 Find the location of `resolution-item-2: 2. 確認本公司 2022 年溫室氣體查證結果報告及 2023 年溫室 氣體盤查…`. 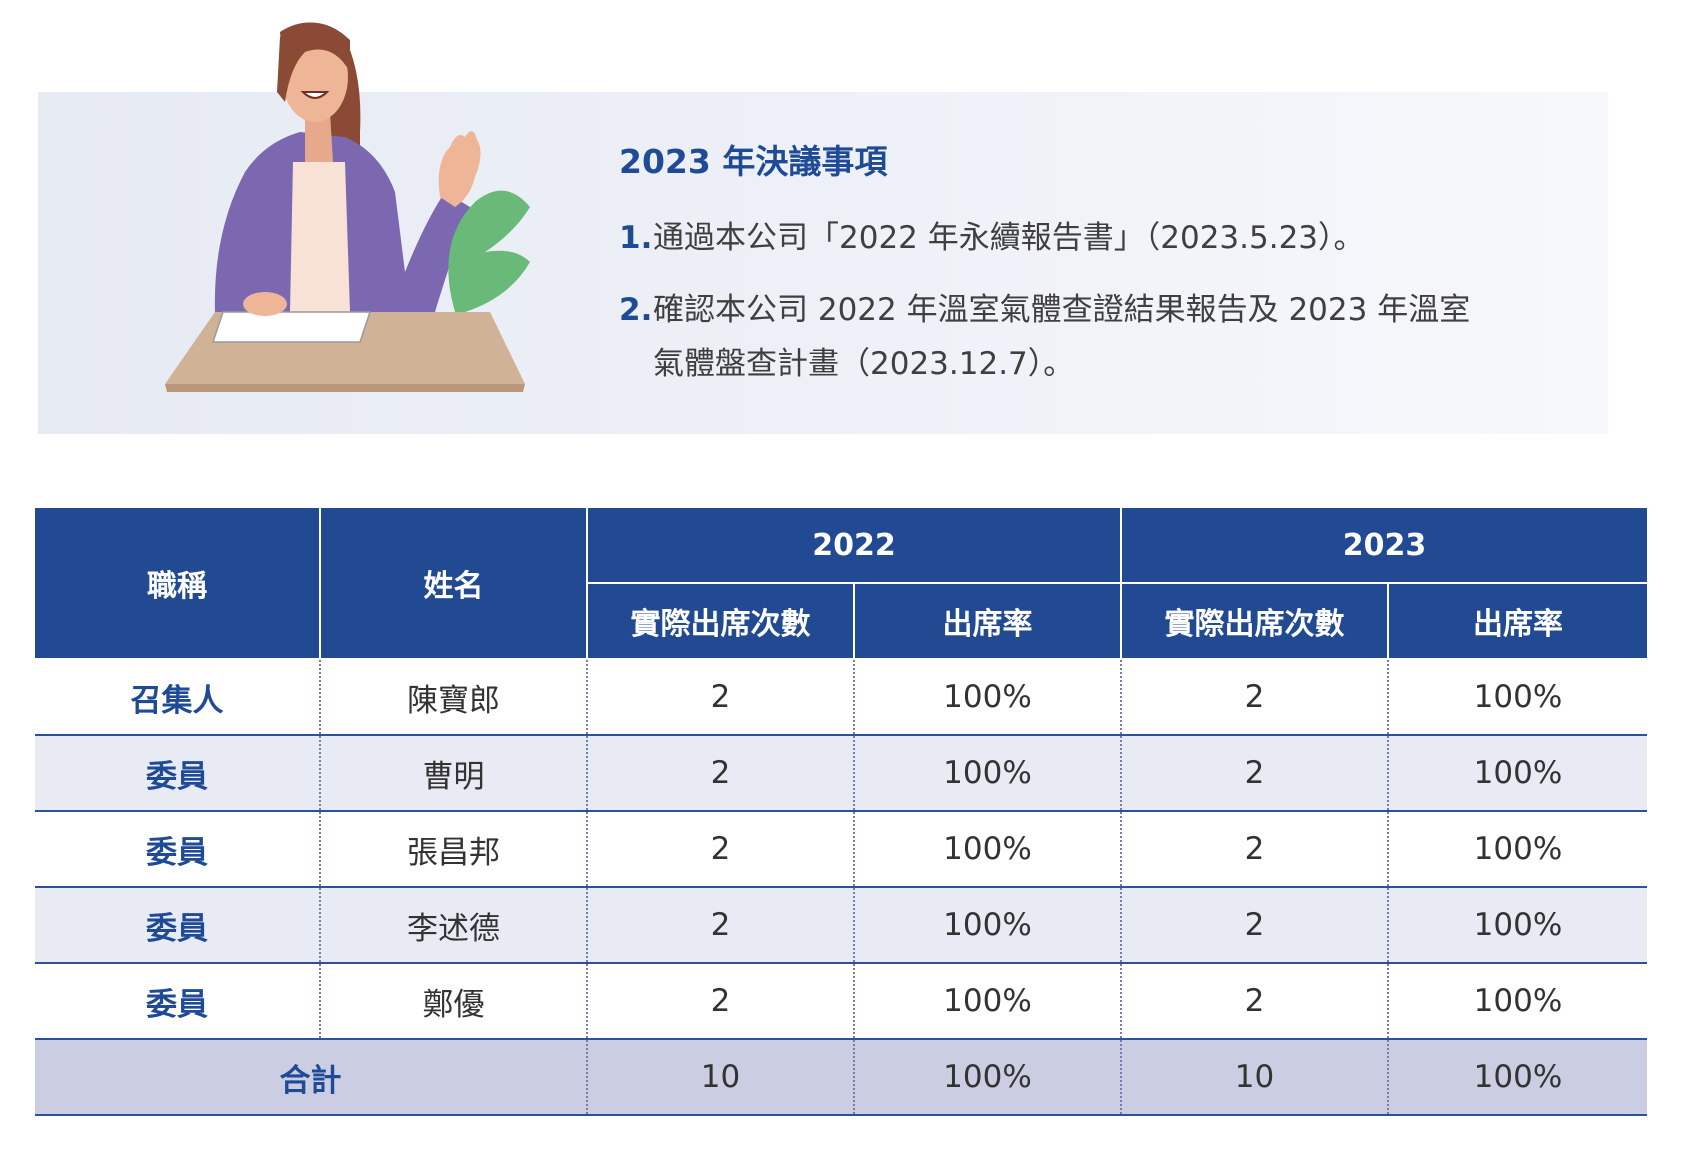

resolution-item-2: 2. 確認本公司 2022 年溫室氣體查證結果報告及 2023 年溫室 氣體盤查… is located at coordinates (1099, 337).